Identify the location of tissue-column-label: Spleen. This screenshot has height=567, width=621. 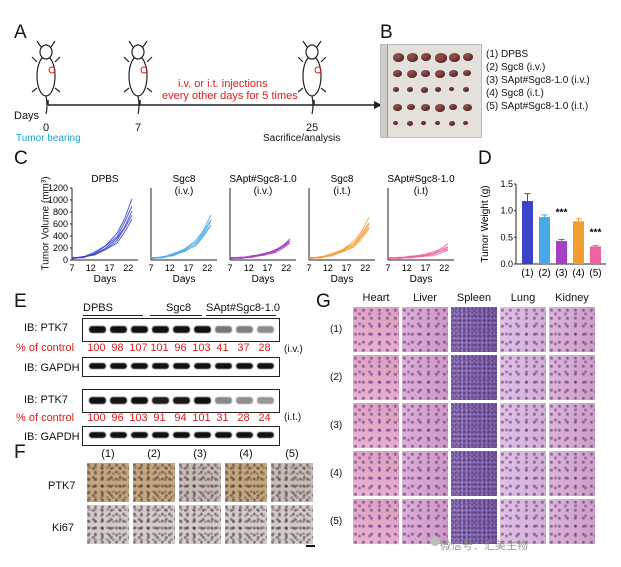
(474, 298).